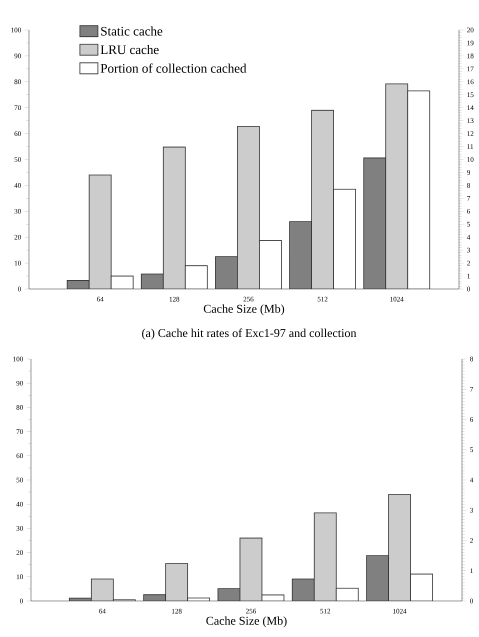 This screenshot has width=479, height=637. I want to click on legend-label: Static cache, so click(131, 31).